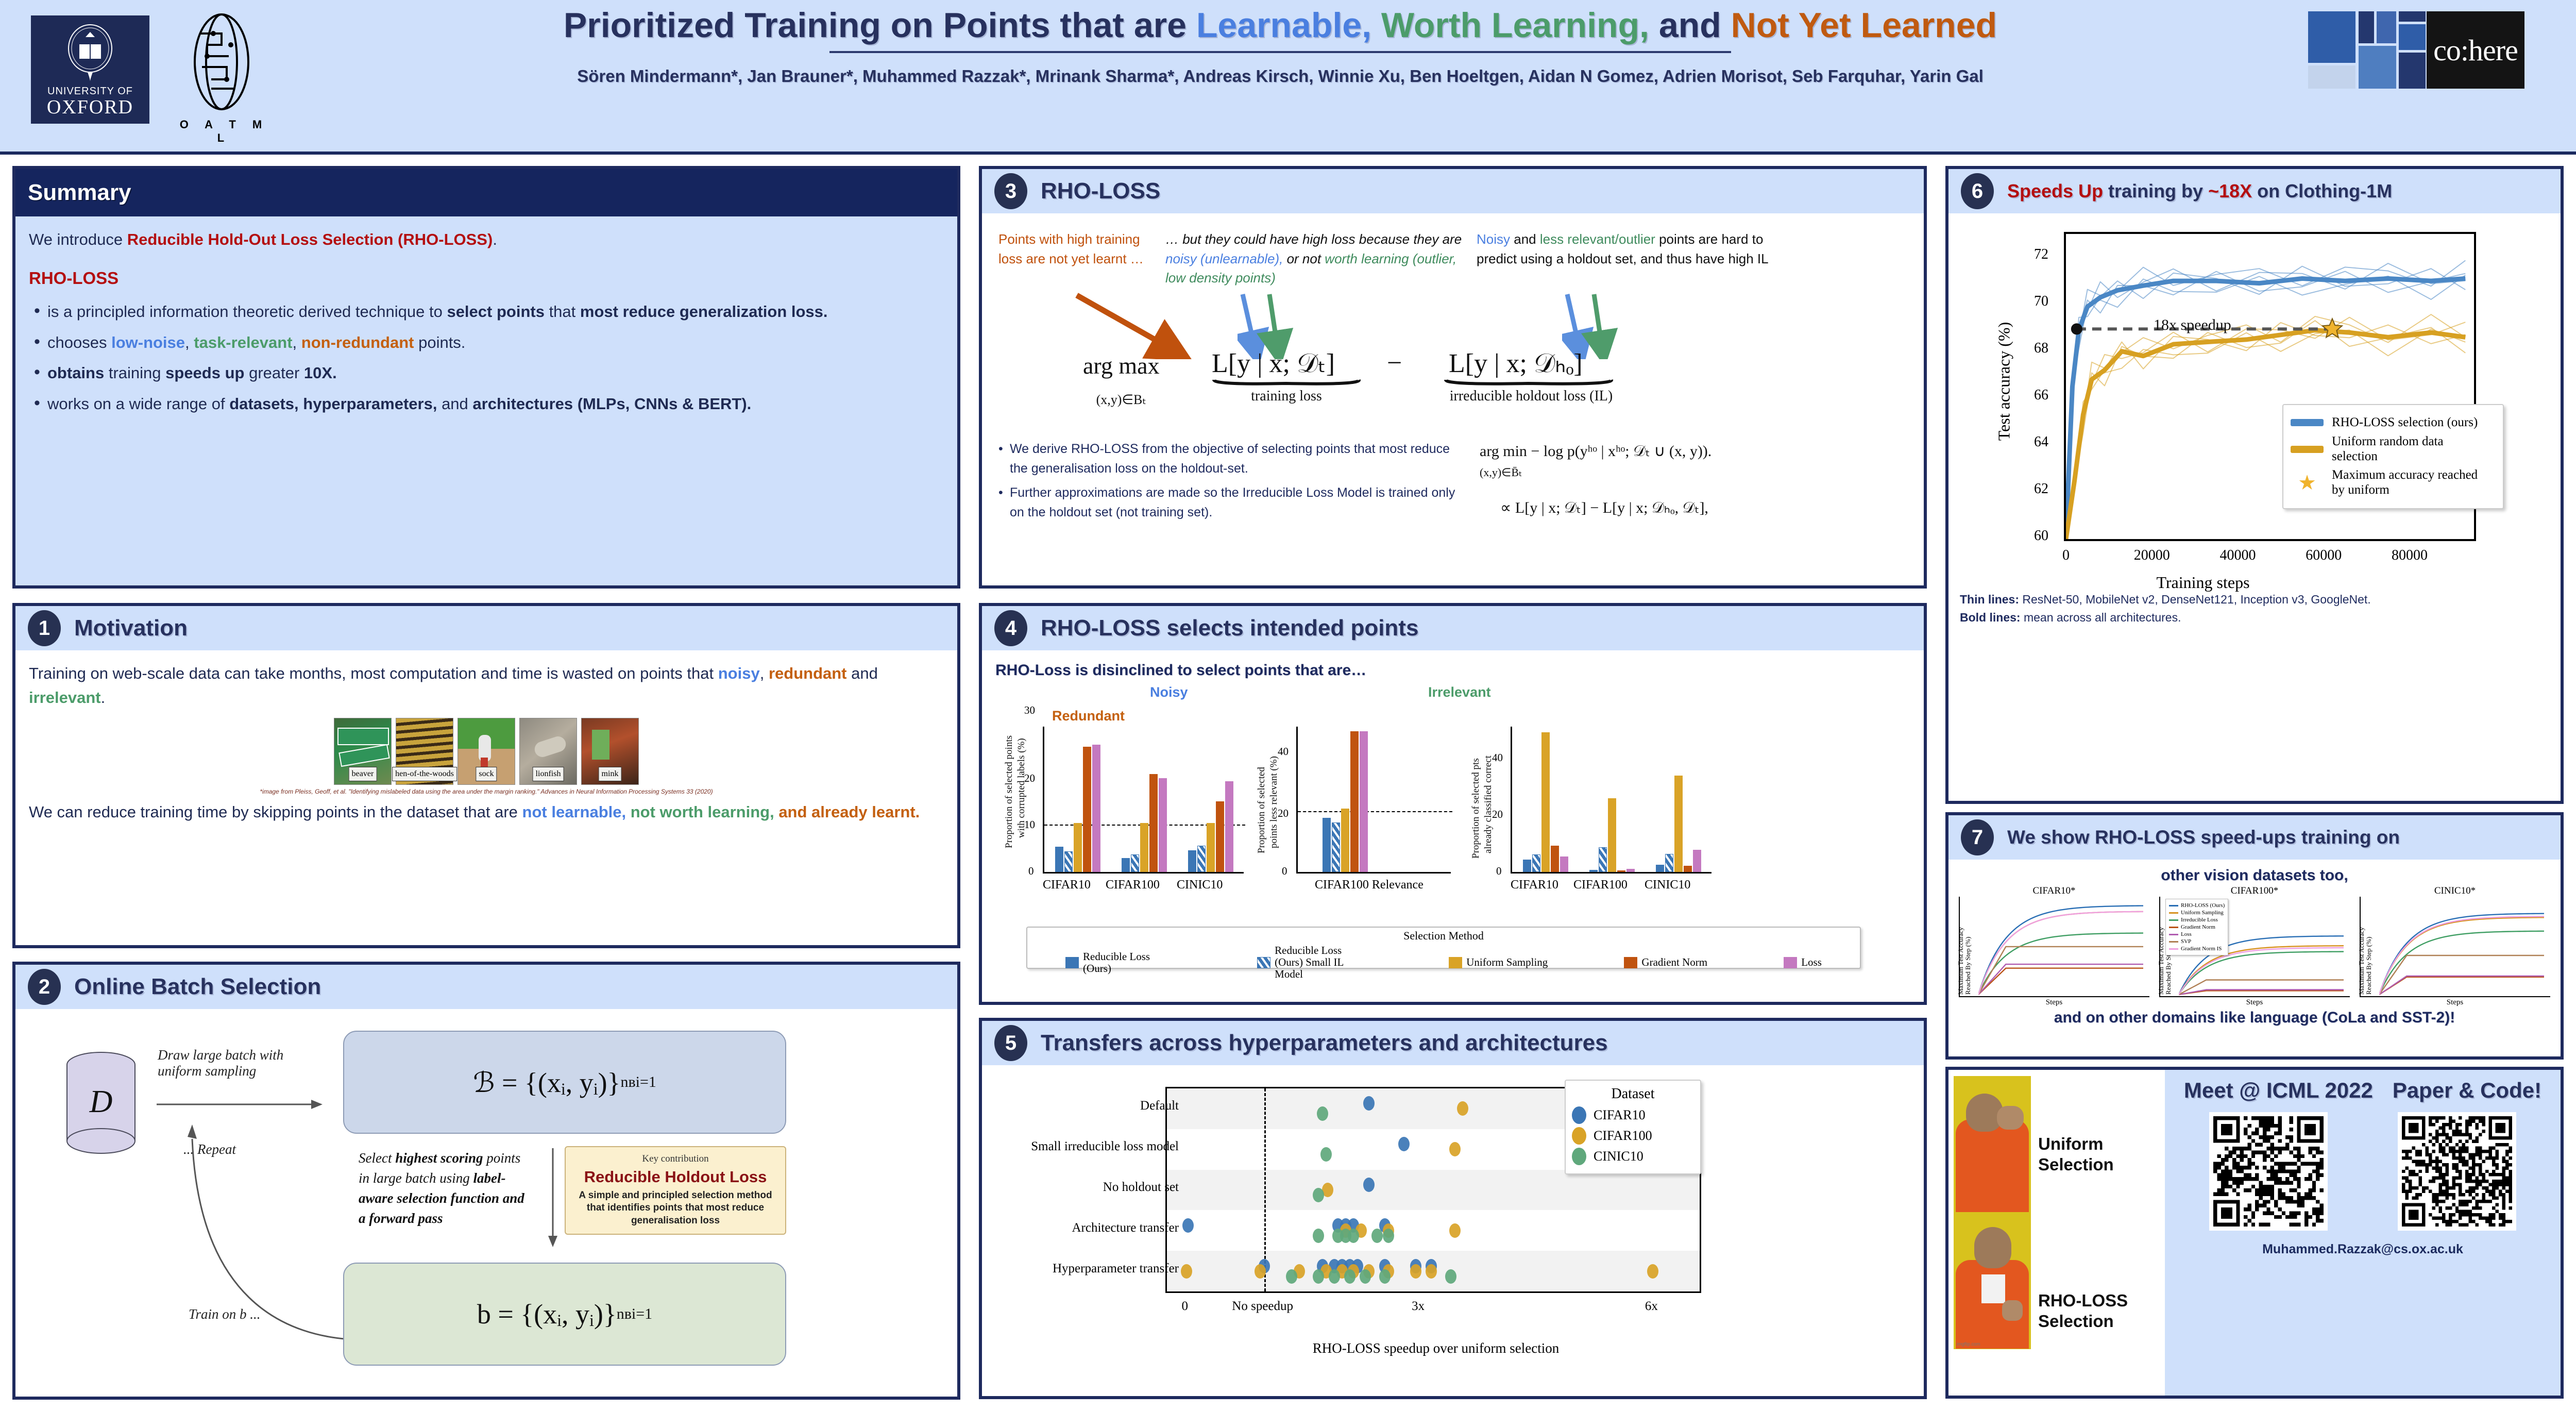 Image resolution: width=2576 pixels, height=1411 pixels. Describe the element at coordinates (645, 1081) in the screenshot. I see `large-batch-sub: i=1` at that location.